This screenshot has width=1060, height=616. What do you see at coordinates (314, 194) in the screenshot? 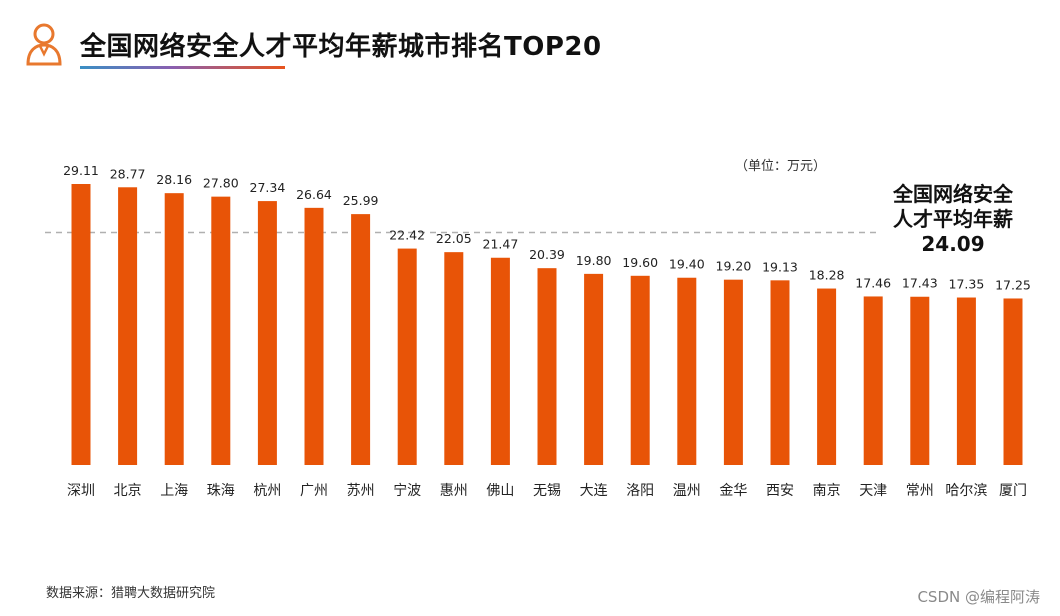
I see `value-label: 26.64` at bounding box center [314, 194].